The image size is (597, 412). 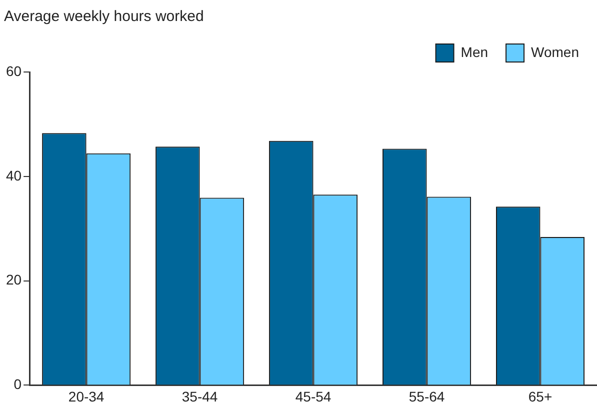 What do you see at coordinates (14, 280) in the screenshot?
I see `y-tick-label: 20` at bounding box center [14, 280].